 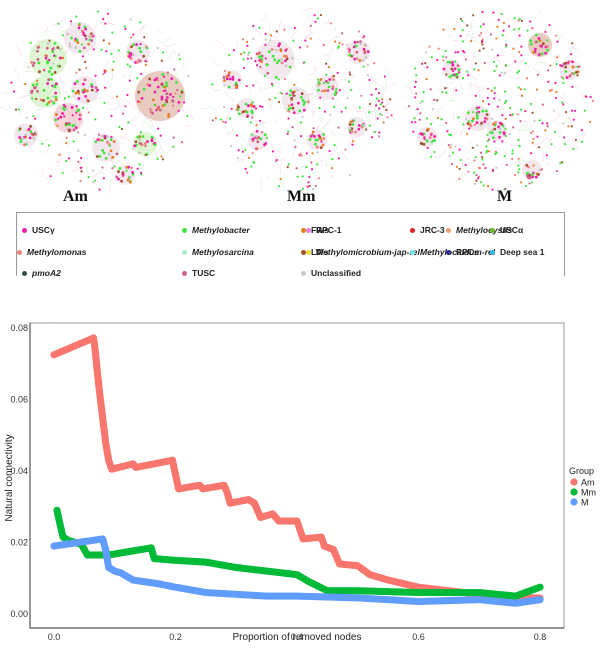 I want to click on legend-label: JRC-3, so click(x=432, y=230).